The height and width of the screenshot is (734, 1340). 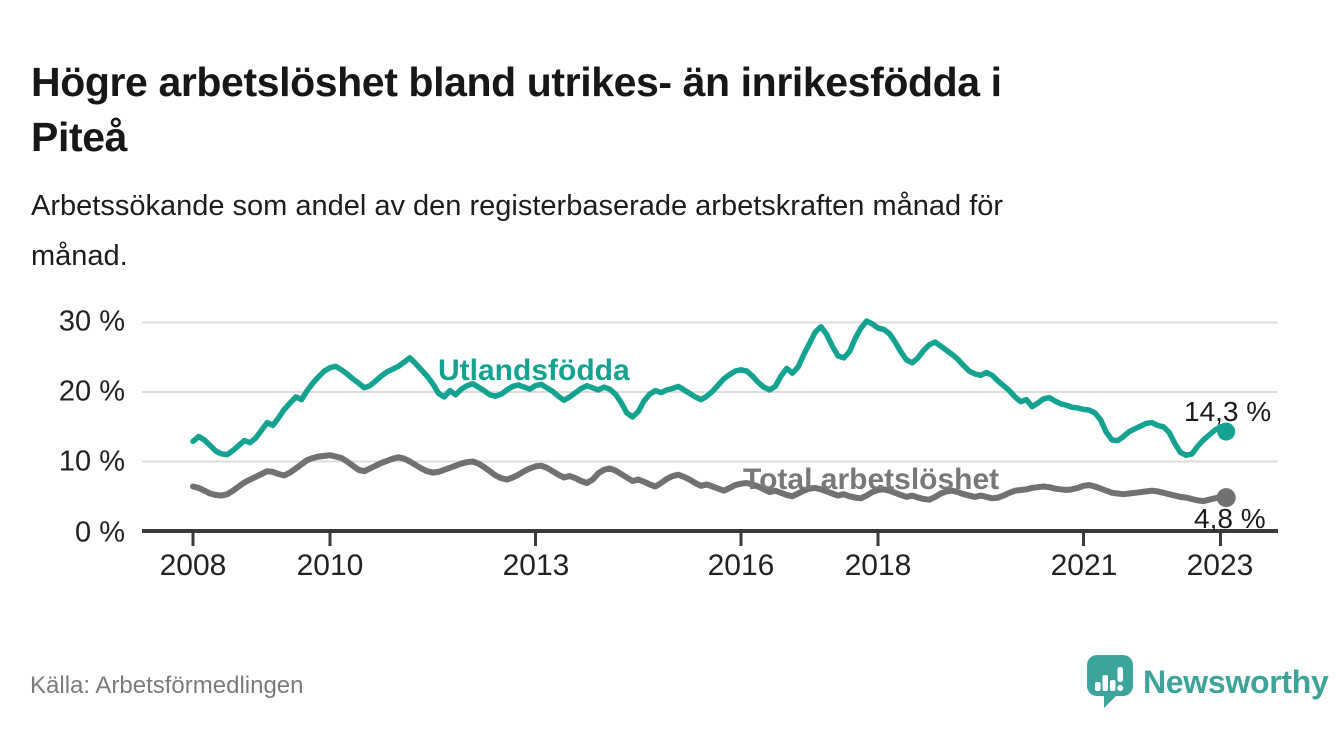 What do you see at coordinates (167, 685) in the screenshot?
I see `source-note: Källa: Arbetsförmedlingen` at bounding box center [167, 685].